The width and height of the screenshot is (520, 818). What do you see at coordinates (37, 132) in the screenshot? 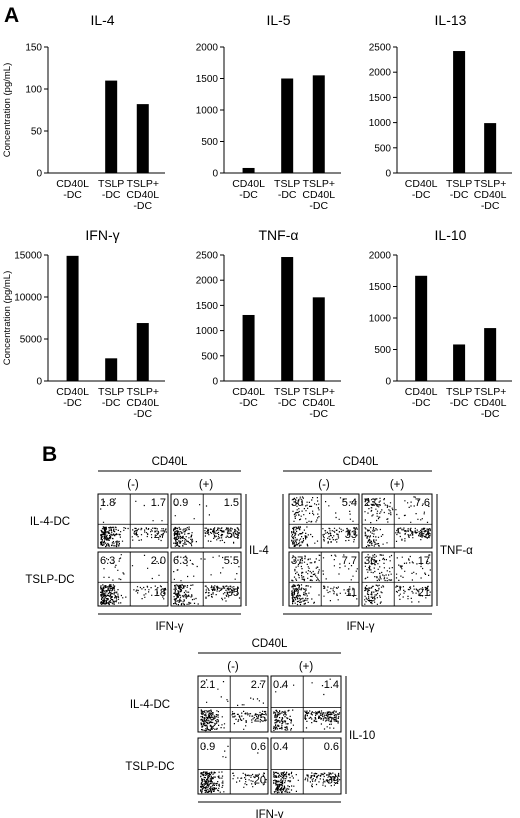
I see `y-tick-label: 50` at bounding box center [37, 132].